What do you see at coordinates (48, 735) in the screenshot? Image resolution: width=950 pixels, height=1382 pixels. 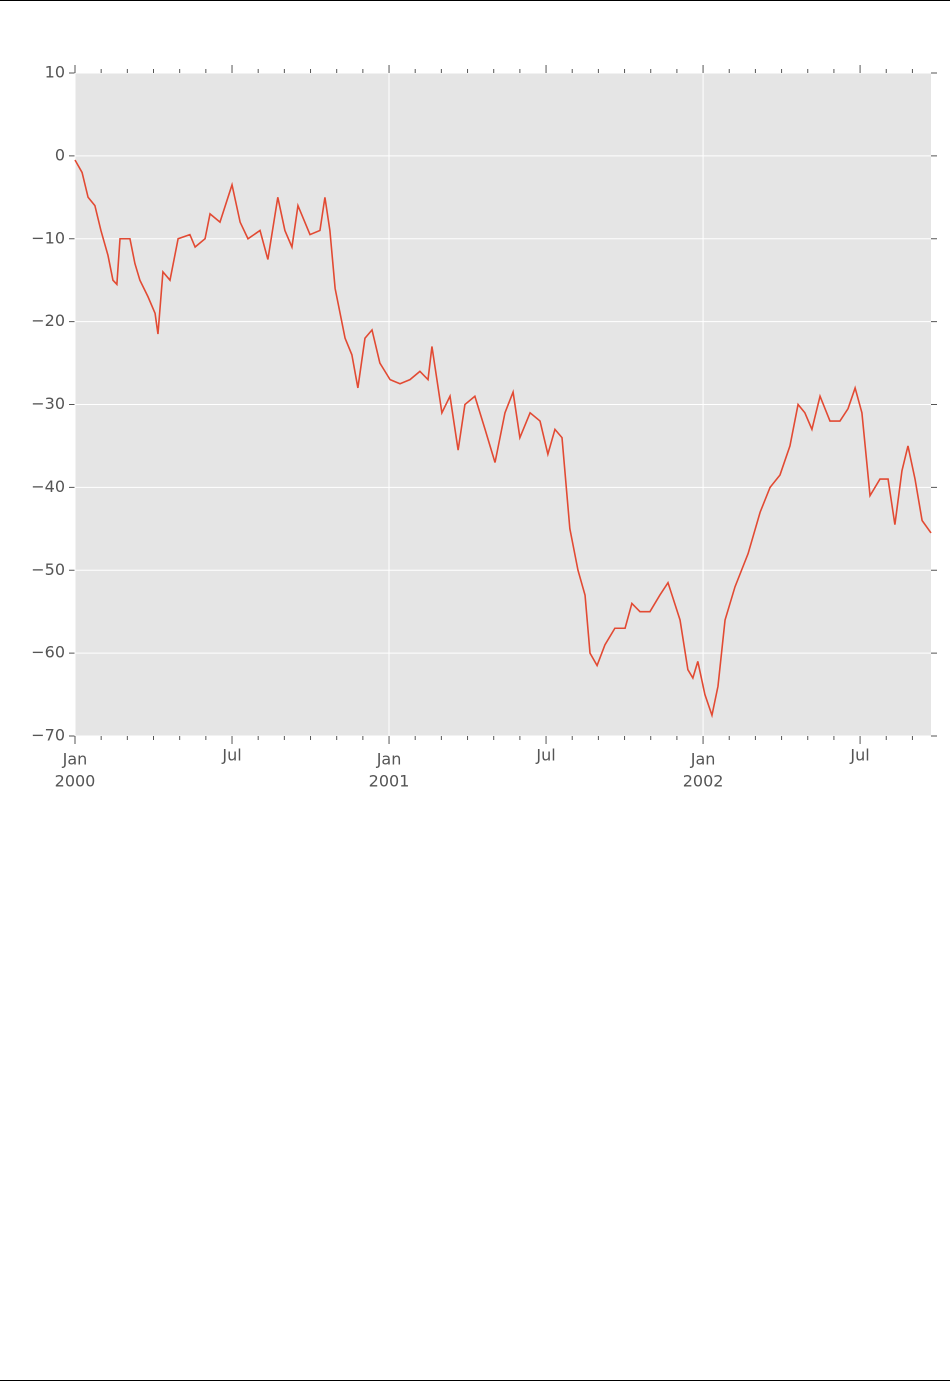 I see `y-tick-label: −70` at bounding box center [48, 735].